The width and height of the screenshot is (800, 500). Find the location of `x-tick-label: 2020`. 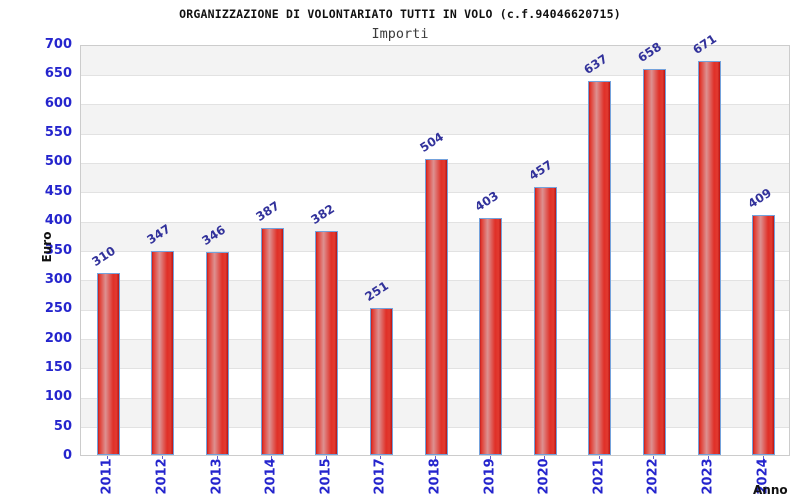

x-tick-label: 2020 is located at coordinates (544, 476).